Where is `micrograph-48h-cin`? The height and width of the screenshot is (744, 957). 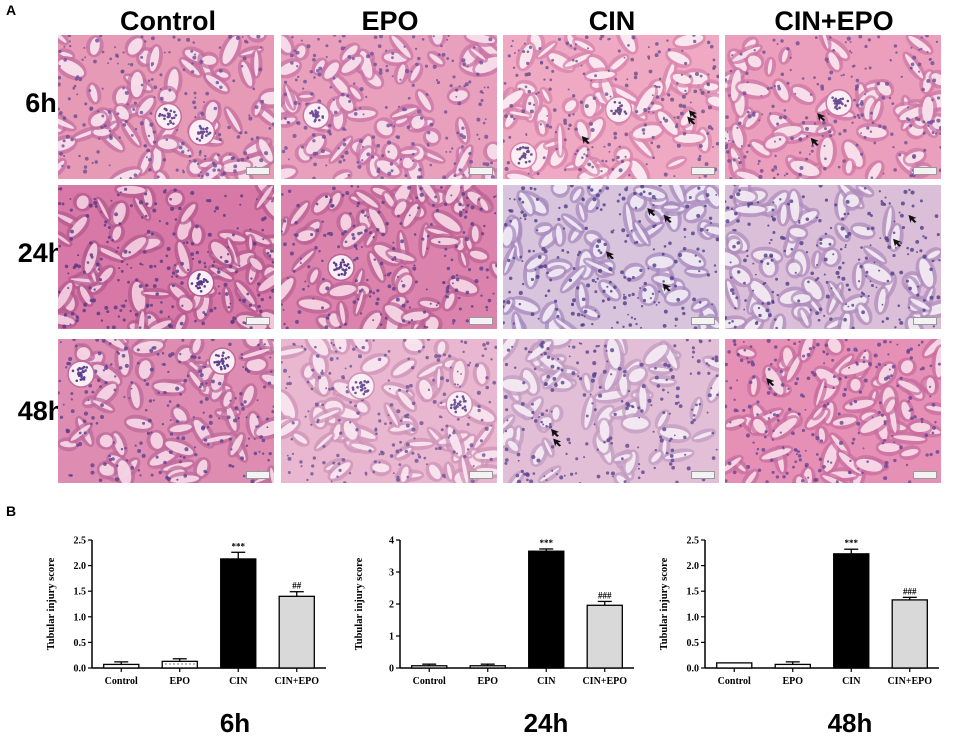
micrograph-48h-cin is located at coordinates (611, 411).